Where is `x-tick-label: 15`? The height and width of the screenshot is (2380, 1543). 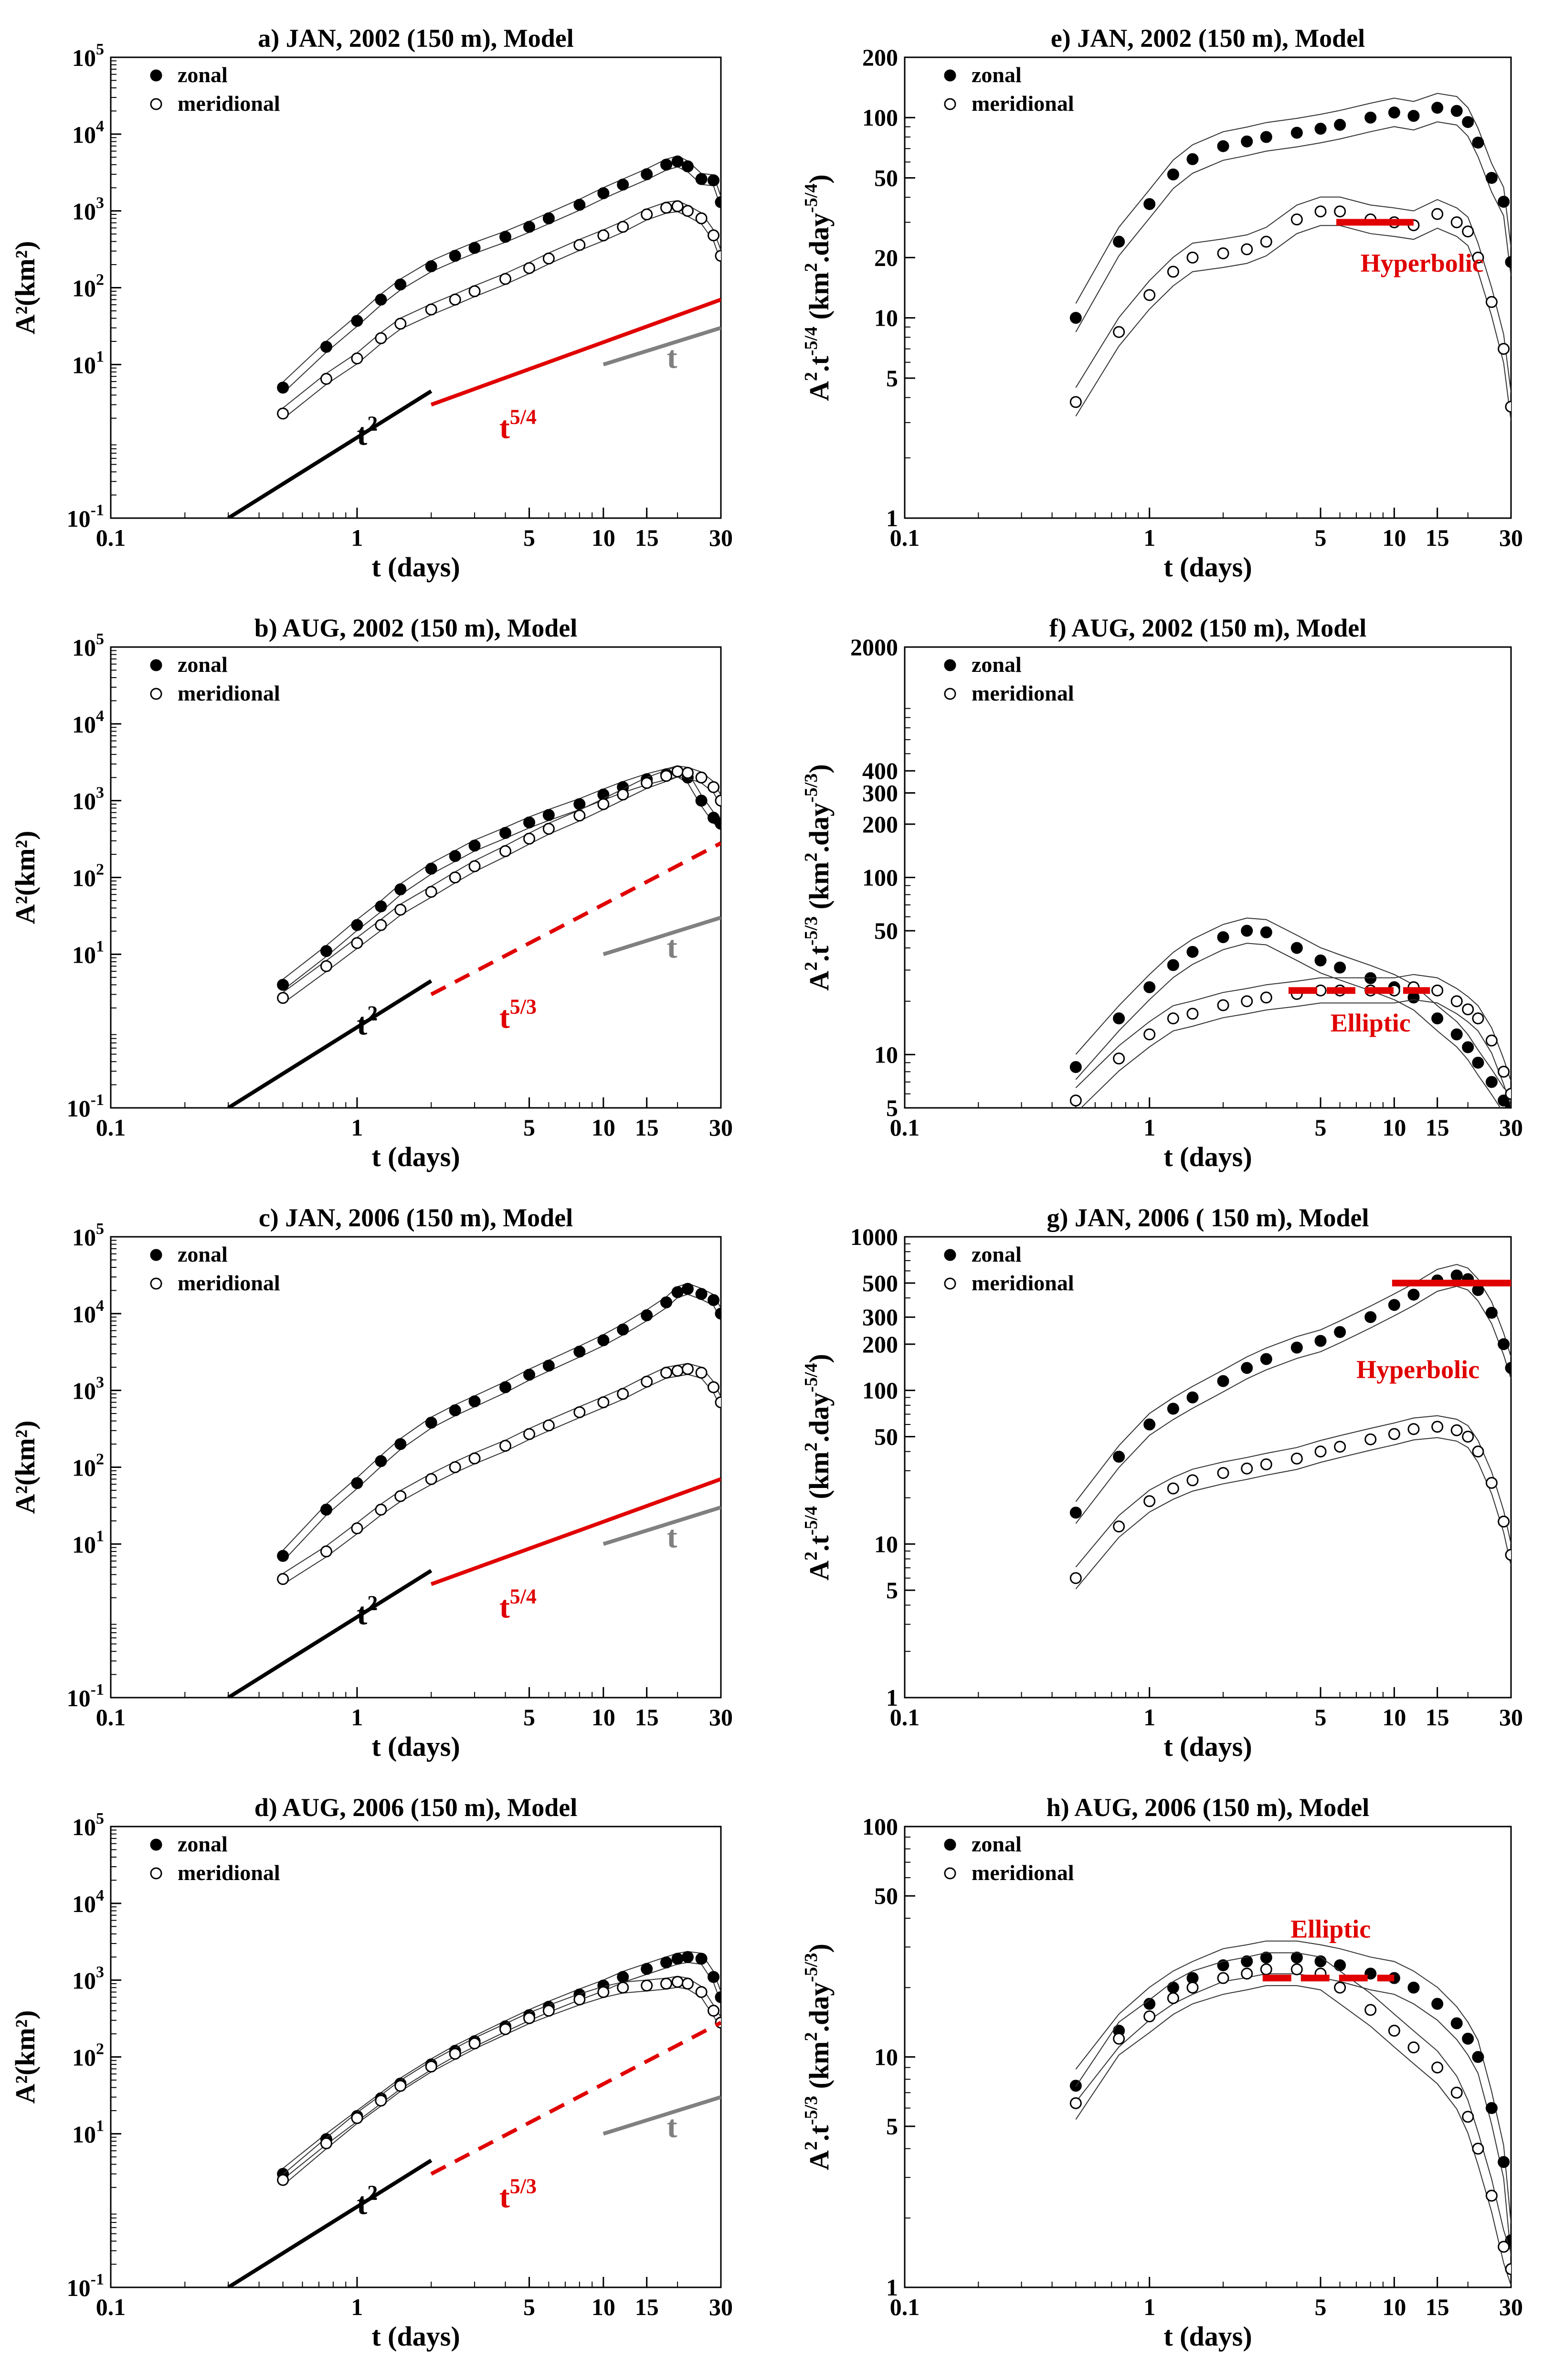
x-tick-label: 15 is located at coordinates (1437, 1128).